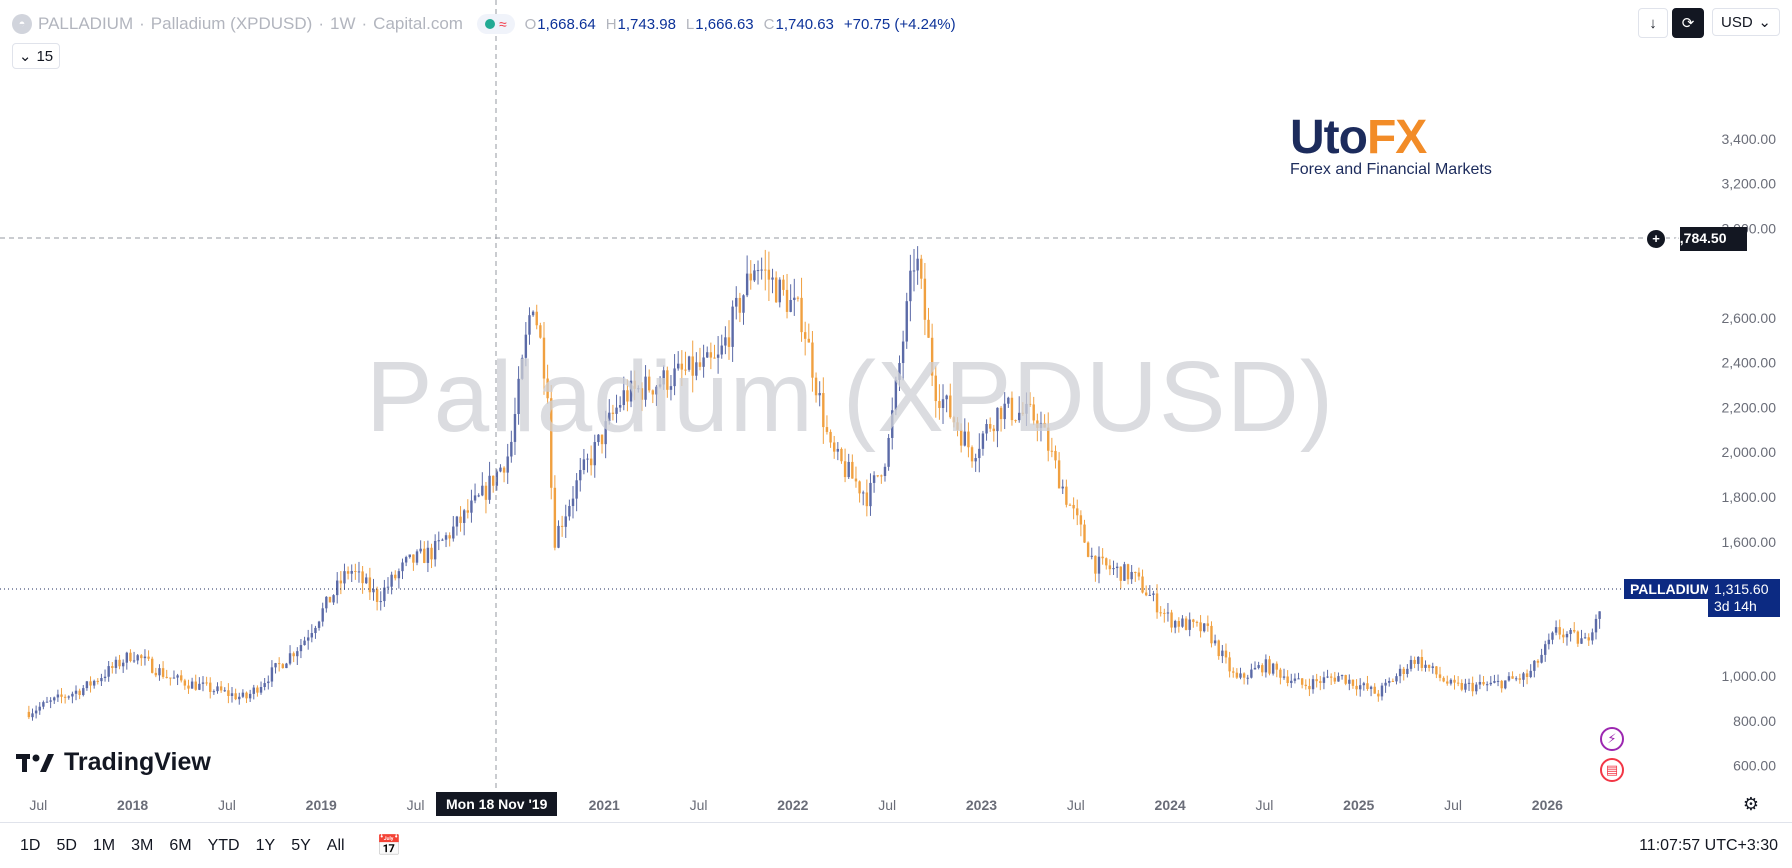 The image size is (1792, 868). What do you see at coordinates (104, 845) in the screenshot?
I see `range-button-1m: 1M` at bounding box center [104, 845].